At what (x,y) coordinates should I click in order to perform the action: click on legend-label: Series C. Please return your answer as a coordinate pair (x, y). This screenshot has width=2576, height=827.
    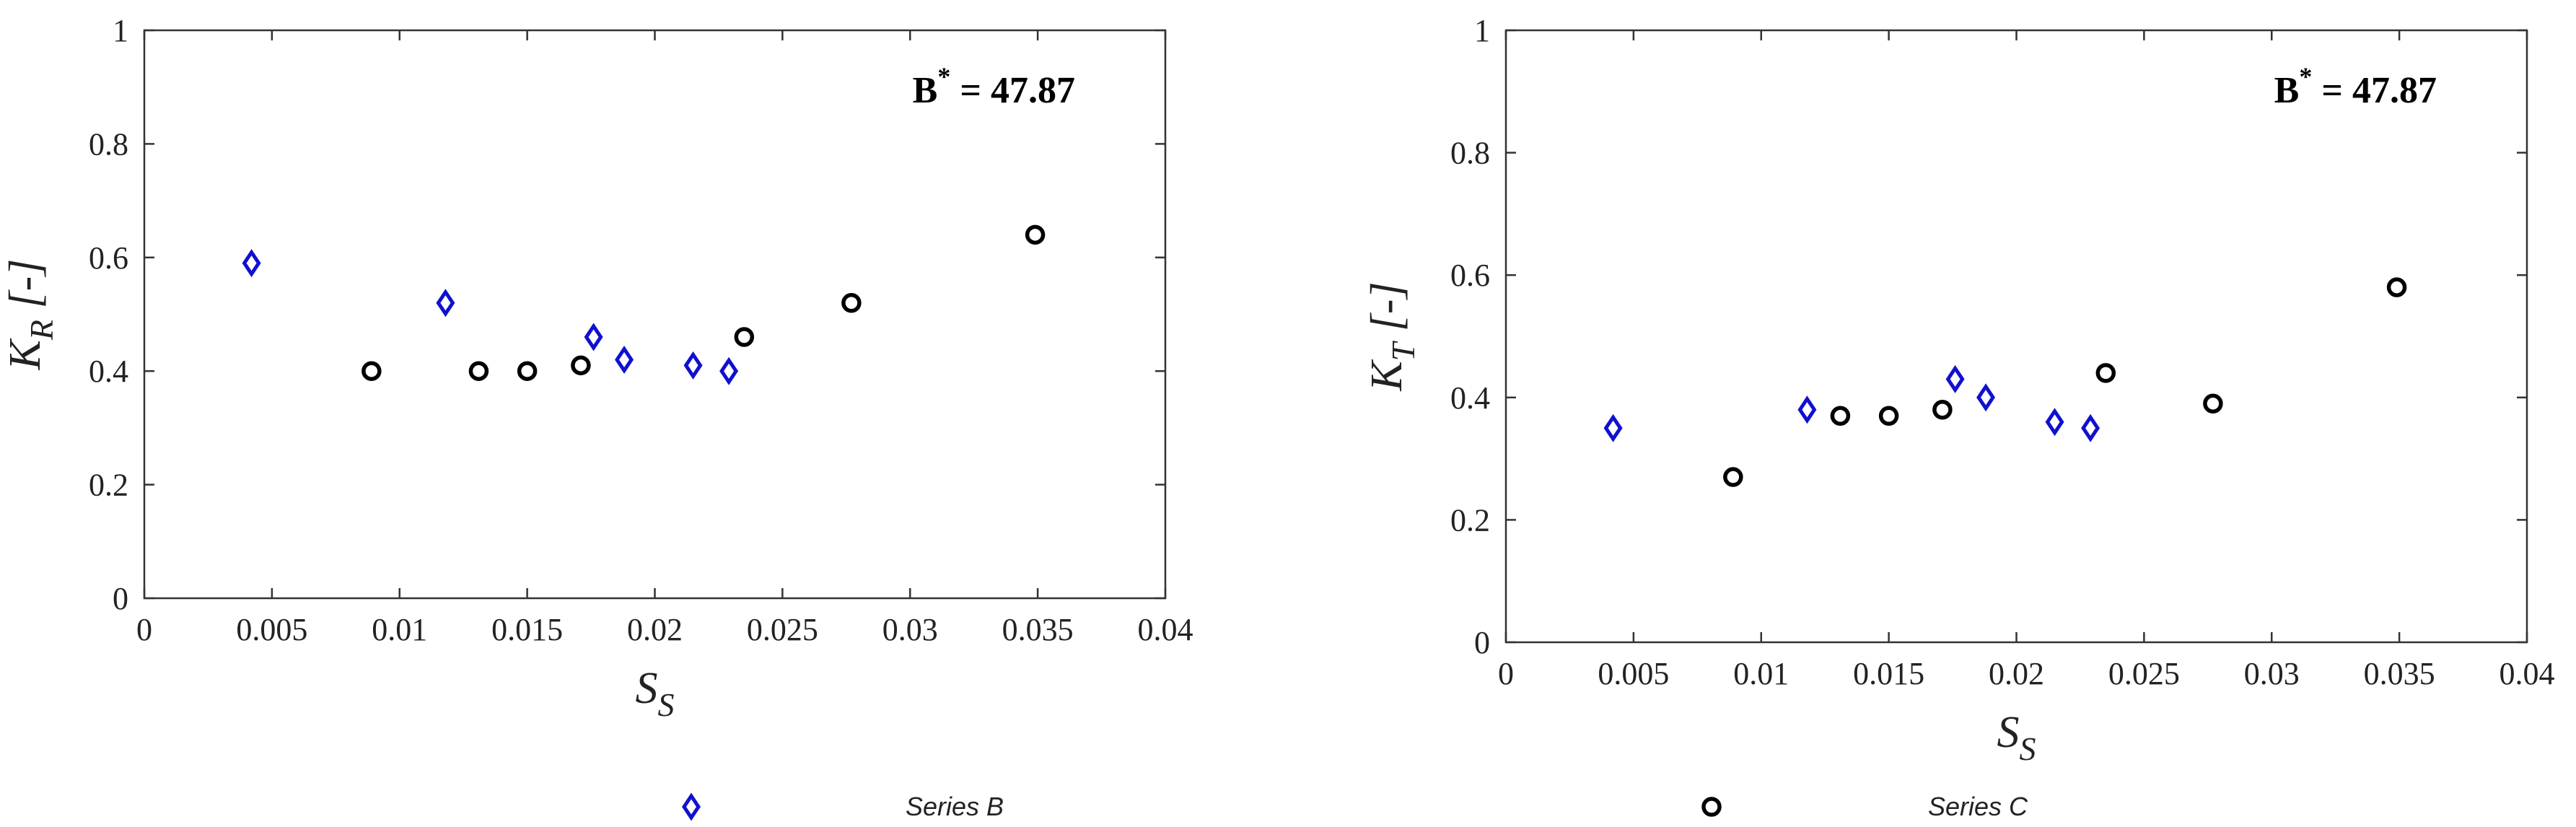
    Looking at the image, I should click on (1978, 806).